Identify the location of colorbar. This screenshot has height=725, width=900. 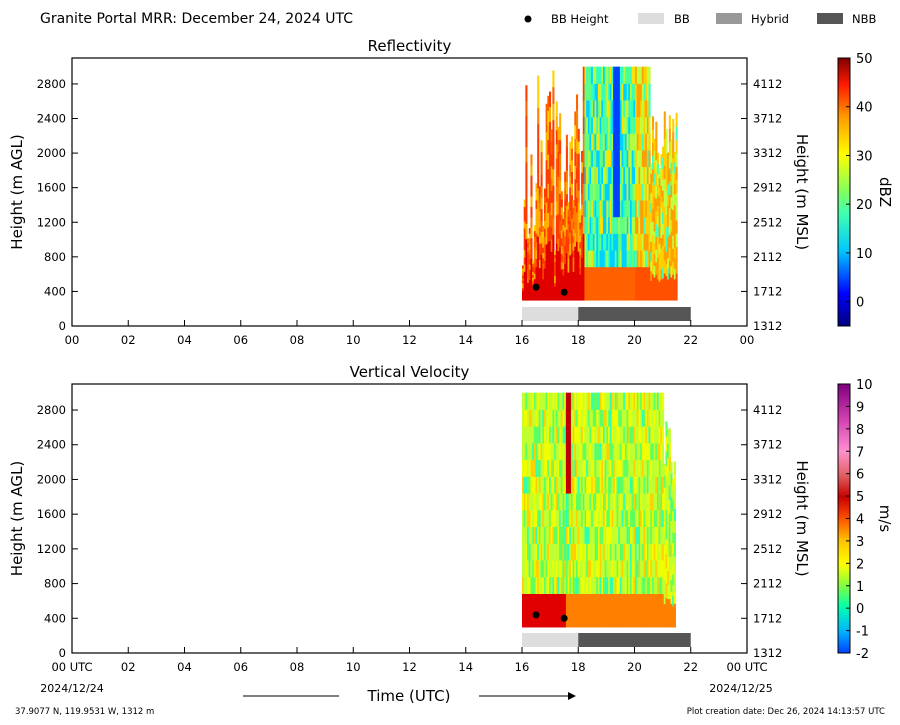
(844, 192).